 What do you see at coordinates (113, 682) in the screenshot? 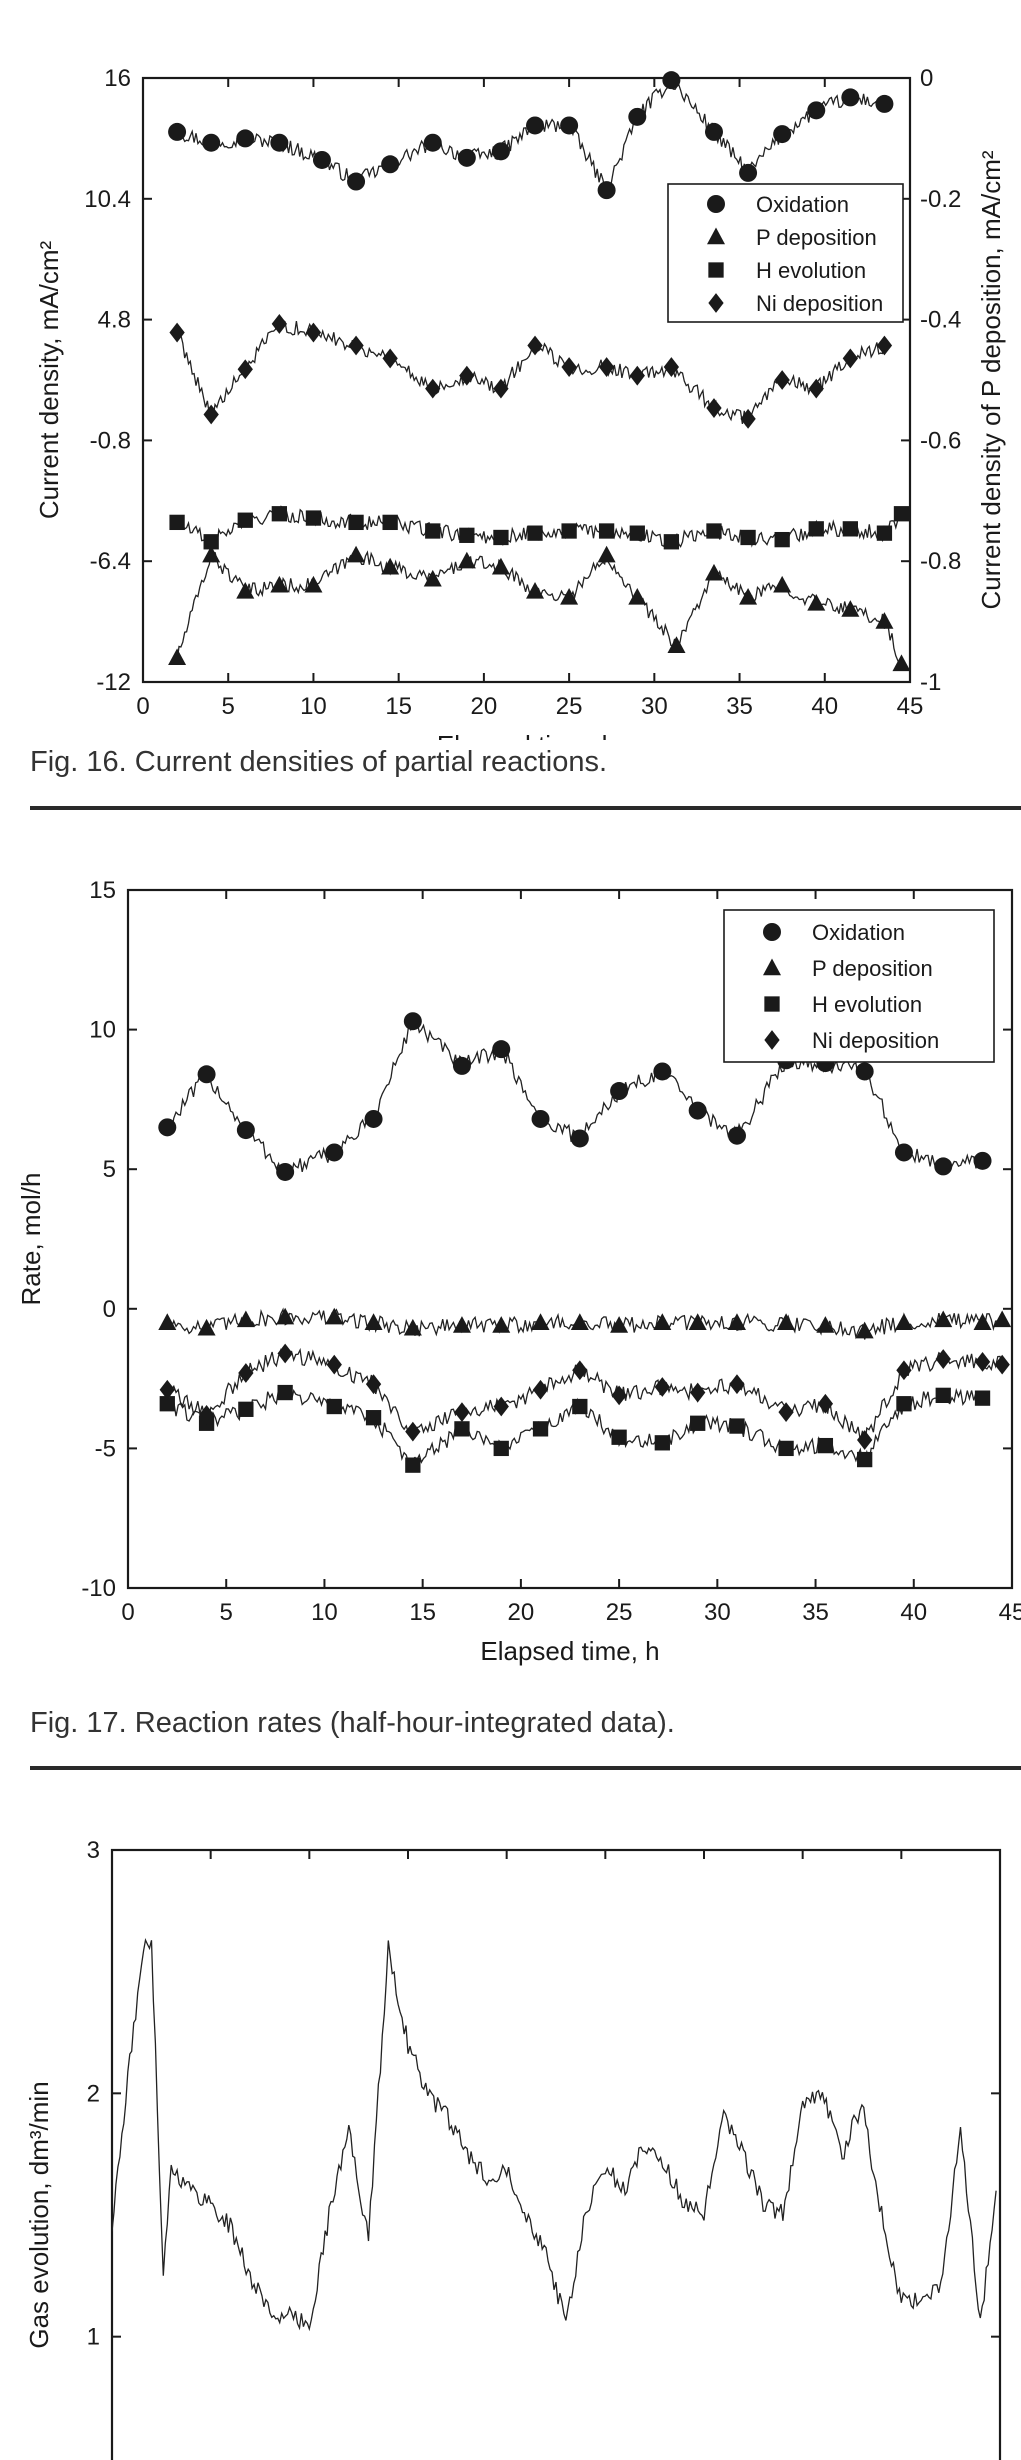
I see `y-tick-label: -12` at bounding box center [113, 682].